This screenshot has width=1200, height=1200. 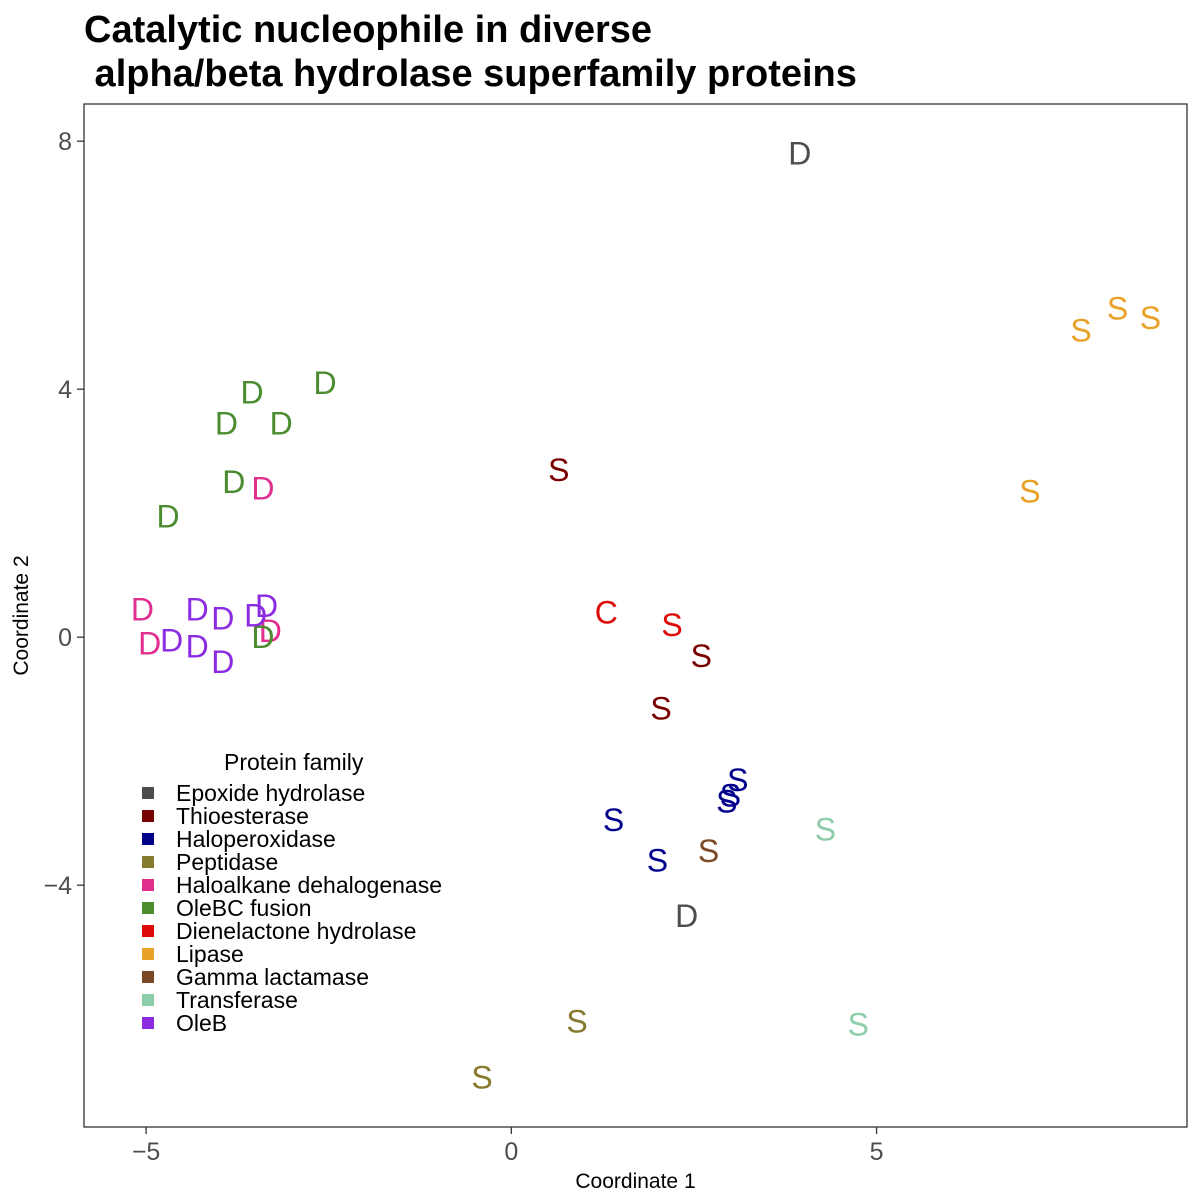 What do you see at coordinates (146, 1152) in the screenshot?
I see `x-tick-label: −5` at bounding box center [146, 1152].